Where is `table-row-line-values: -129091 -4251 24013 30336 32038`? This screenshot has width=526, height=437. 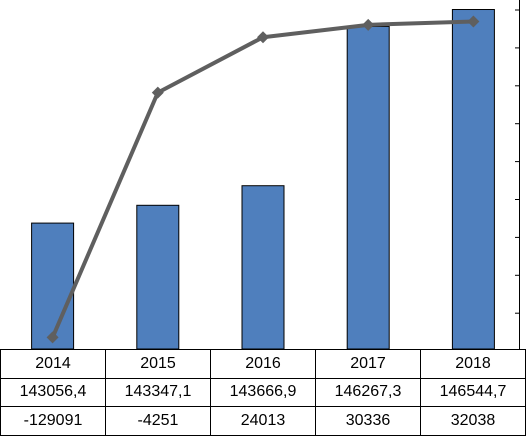
table-row-line-values: -129091 -4251 24013 30336 32038 is located at coordinates (263, 421).